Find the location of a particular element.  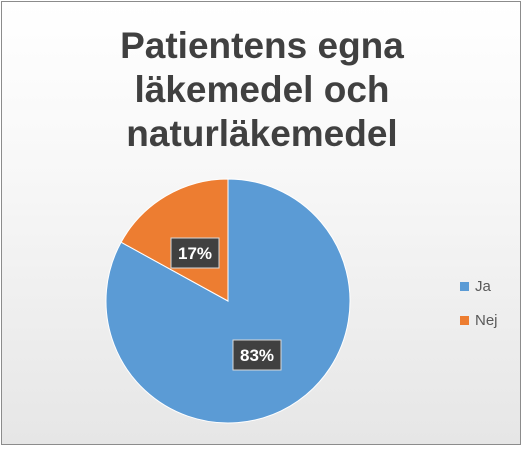

legend-label-ja: Ja is located at coordinates (483, 286).